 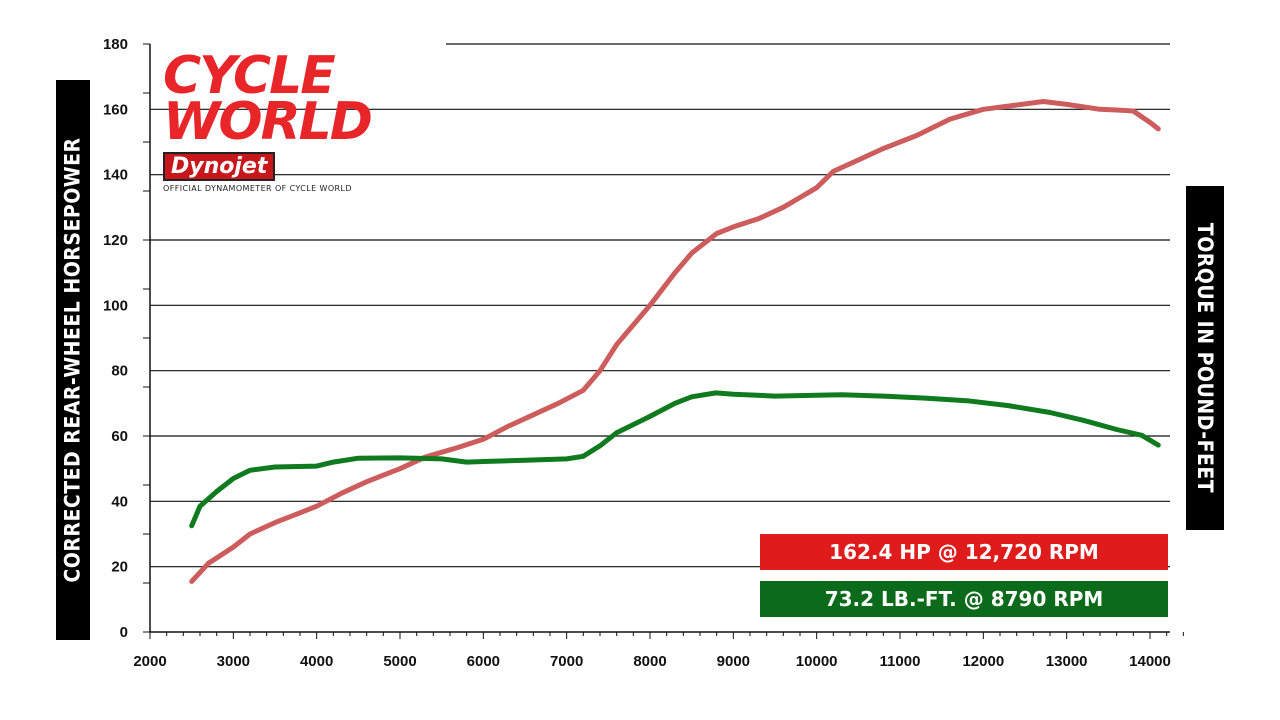 I want to click on x-tick-label: 12000, so click(x=983, y=661).